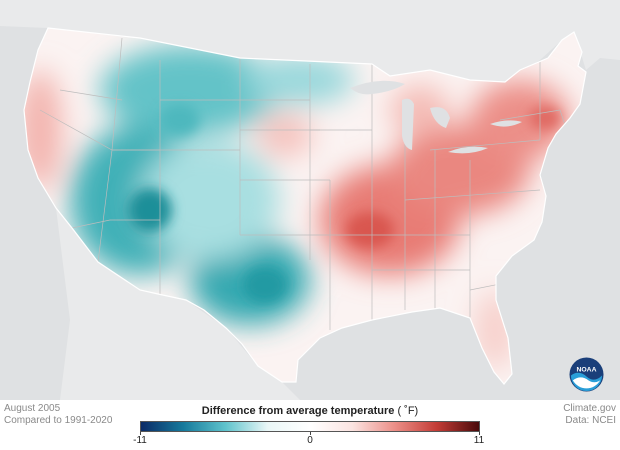  Describe the element at coordinates (43, 130) in the screenshot. I see `warm-anomaly-california` at that location.